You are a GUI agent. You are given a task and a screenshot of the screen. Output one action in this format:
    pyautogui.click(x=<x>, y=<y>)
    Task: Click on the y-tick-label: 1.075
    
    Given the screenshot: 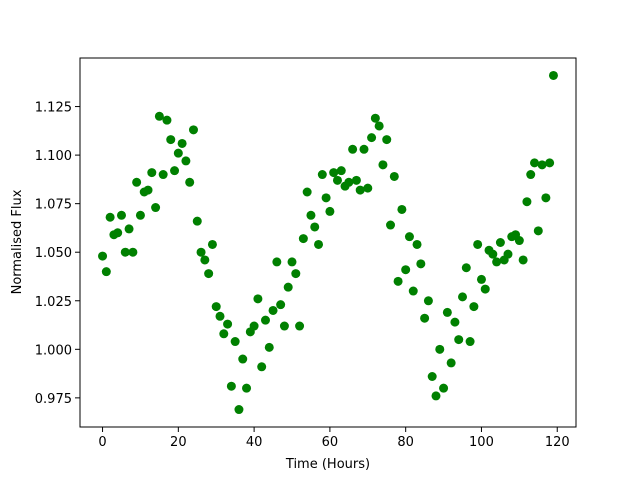 What is the action you would take?
    pyautogui.click(x=53, y=205)
    